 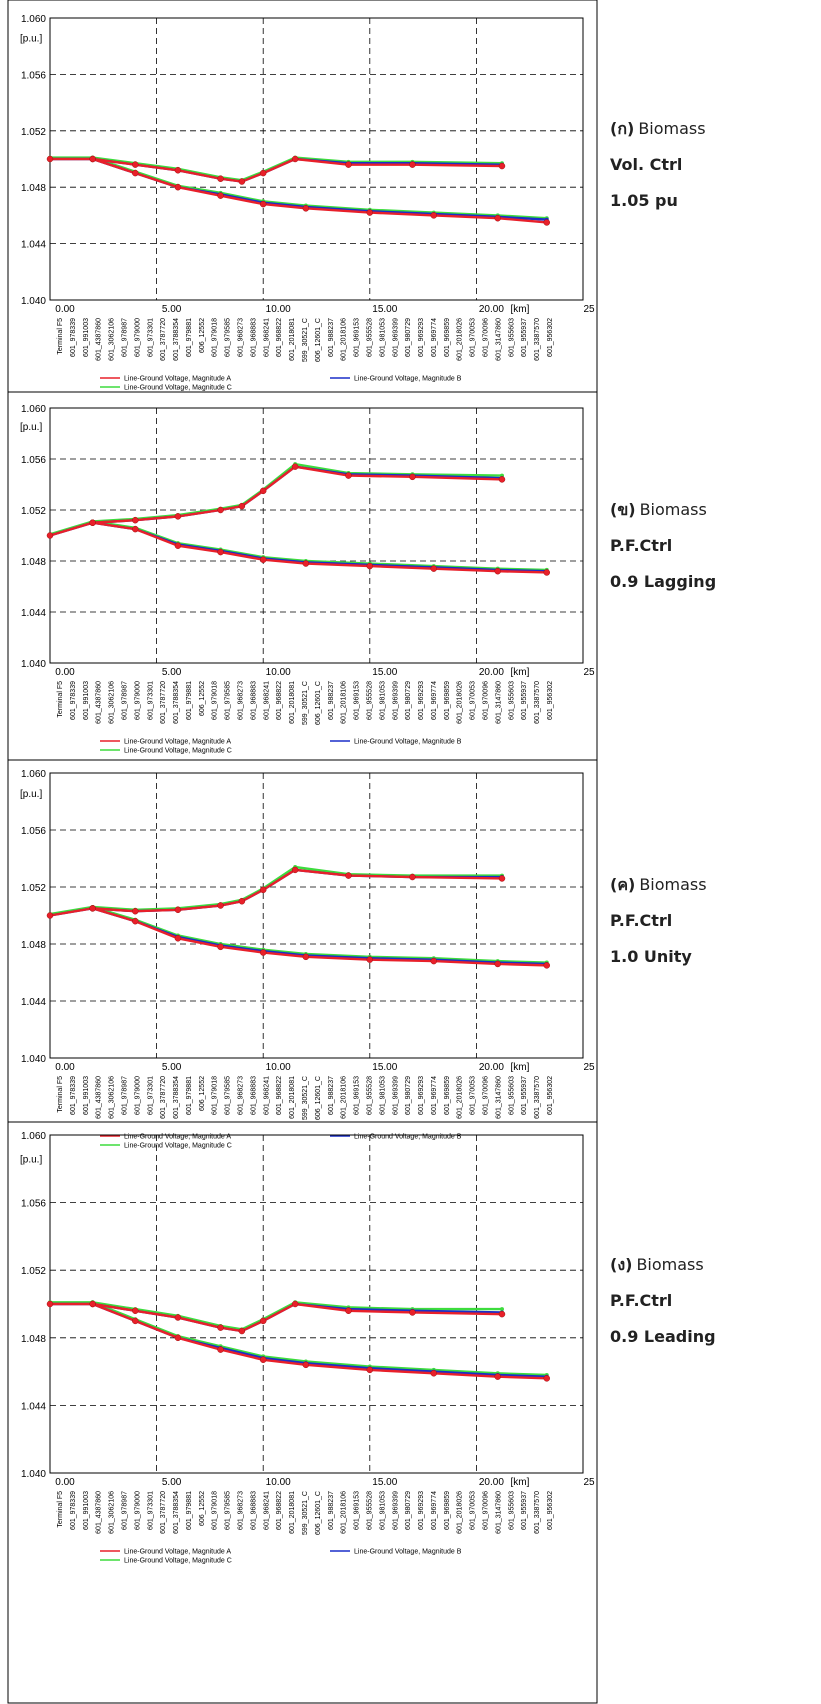 What do you see at coordinates (520, 672) in the screenshot?
I see `x-axis-label: [km]` at bounding box center [520, 672].